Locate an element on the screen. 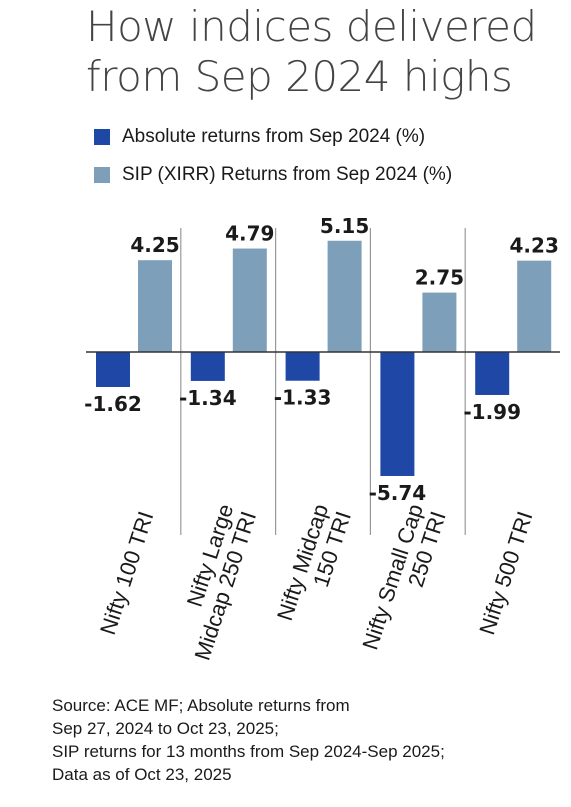 This screenshot has width=571, height=807. data-label-sip-4: 4.23 is located at coordinates (534, 246).